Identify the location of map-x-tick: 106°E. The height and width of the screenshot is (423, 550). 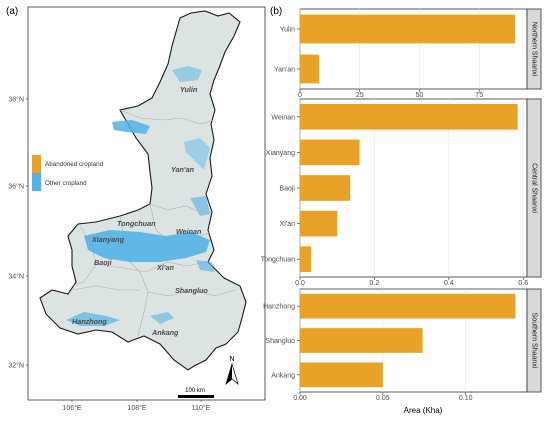
(71, 408).